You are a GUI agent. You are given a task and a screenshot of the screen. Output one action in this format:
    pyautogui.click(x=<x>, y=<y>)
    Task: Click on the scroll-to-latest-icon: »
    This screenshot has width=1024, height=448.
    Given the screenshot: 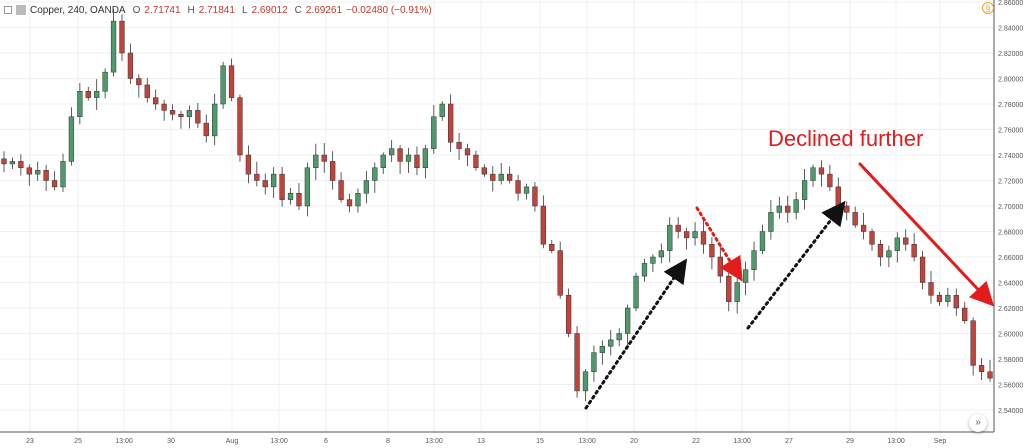 What is the action you would take?
    pyautogui.click(x=978, y=423)
    